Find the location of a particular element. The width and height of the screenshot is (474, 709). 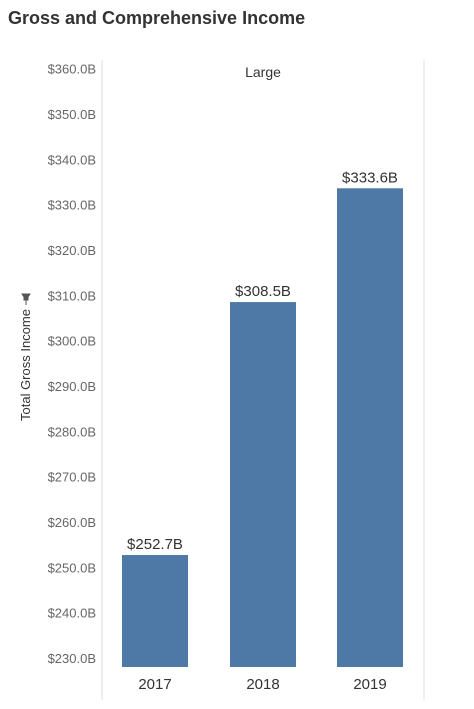

y-tick-label: $270.0B is located at coordinates (72, 477).